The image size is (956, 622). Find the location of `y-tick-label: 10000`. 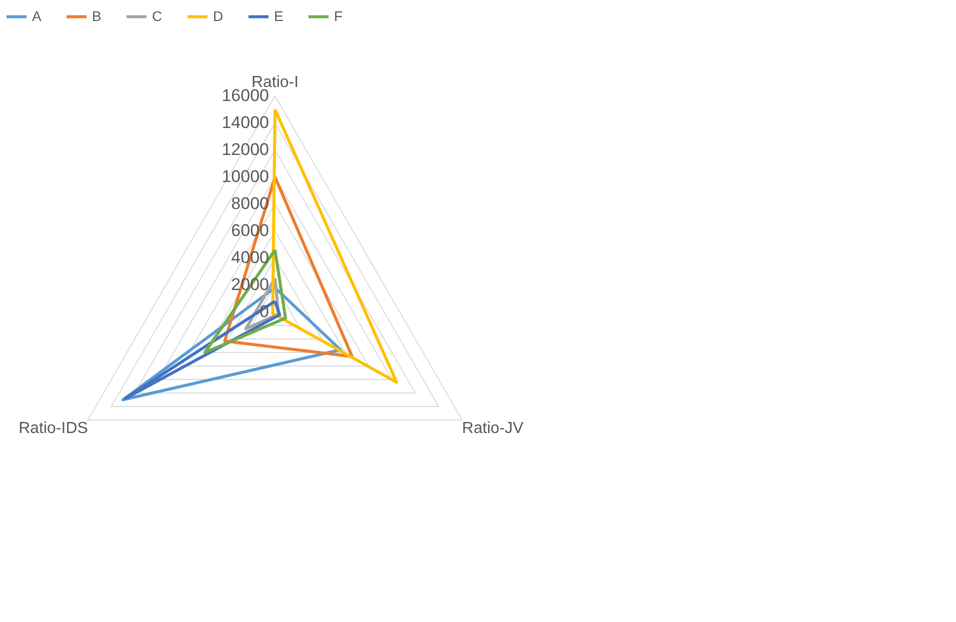

y-tick-label: 10000 is located at coordinates (245, 176).